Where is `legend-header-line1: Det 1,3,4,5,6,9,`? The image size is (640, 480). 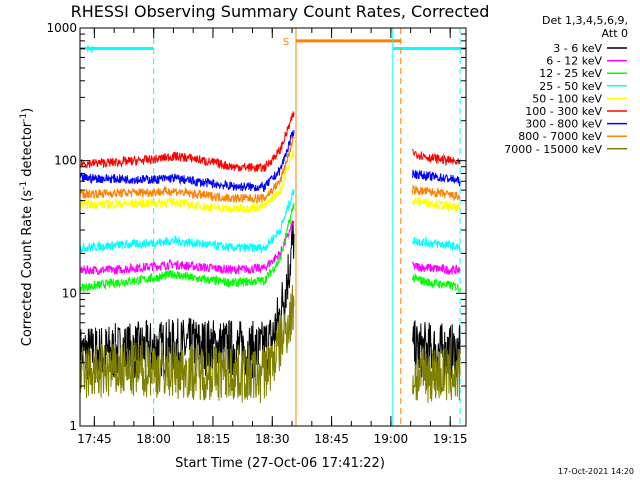
legend-header-line1: Det 1,3,4,5,6,9, is located at coordinates (585, 20).